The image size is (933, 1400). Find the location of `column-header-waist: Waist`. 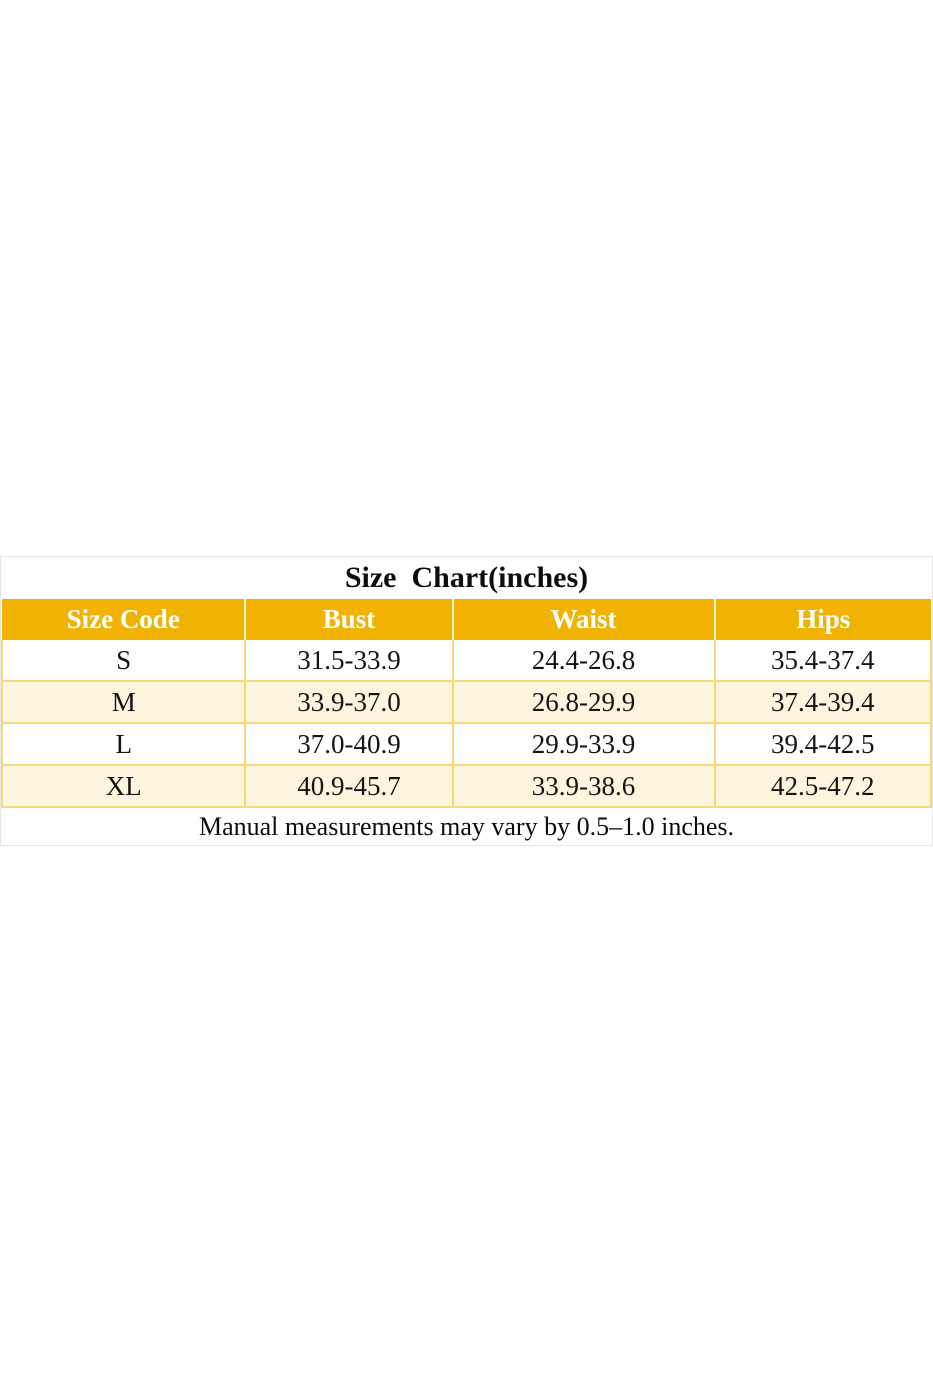

column-header-waist: Waist is located at coordinates (583, 619).